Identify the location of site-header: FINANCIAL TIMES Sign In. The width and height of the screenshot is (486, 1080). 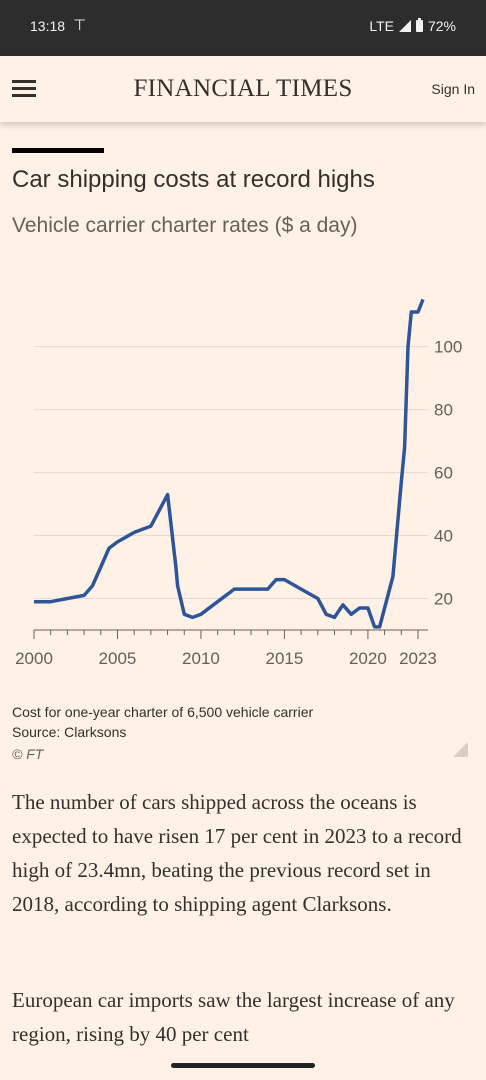
(243, 89).